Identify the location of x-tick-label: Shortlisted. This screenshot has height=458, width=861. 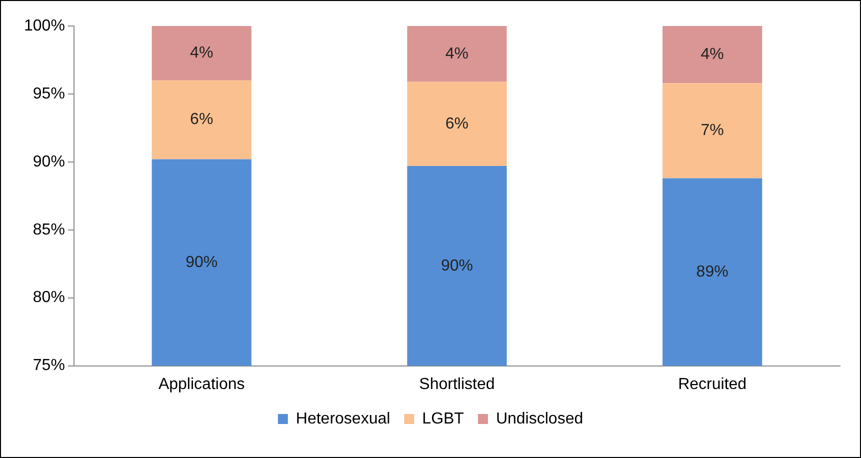
(457, 384).